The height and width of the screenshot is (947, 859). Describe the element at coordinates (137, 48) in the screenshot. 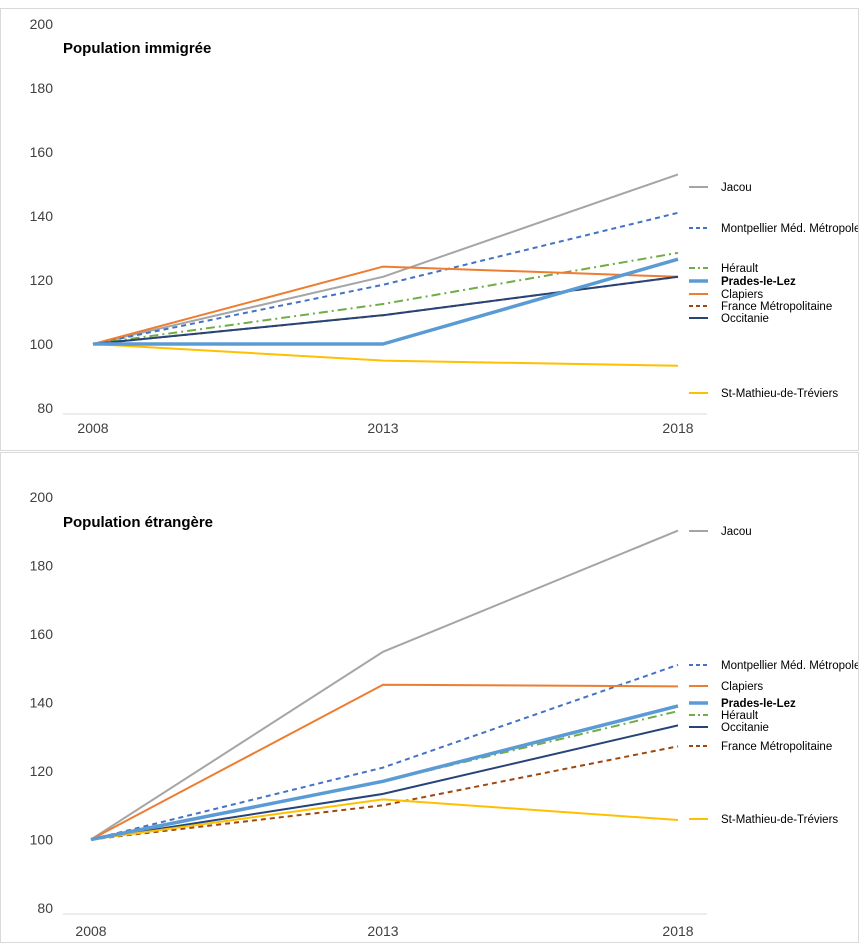

I see `chart-title: Population immigrée` at that location.